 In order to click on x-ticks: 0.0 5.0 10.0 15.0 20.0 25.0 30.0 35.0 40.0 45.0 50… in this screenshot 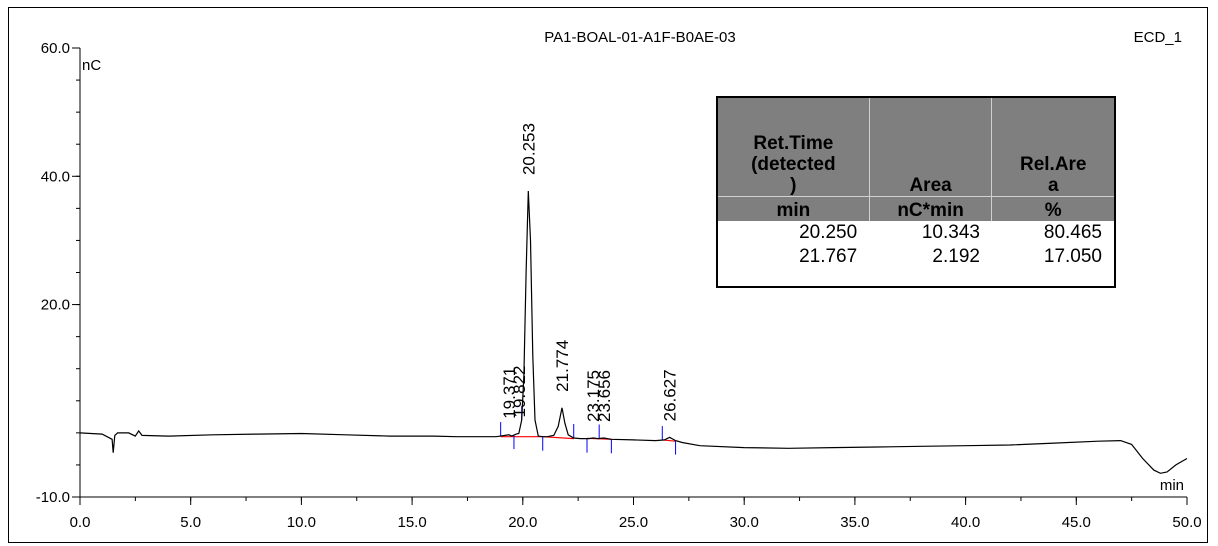, I will do `click(636, 514)`.